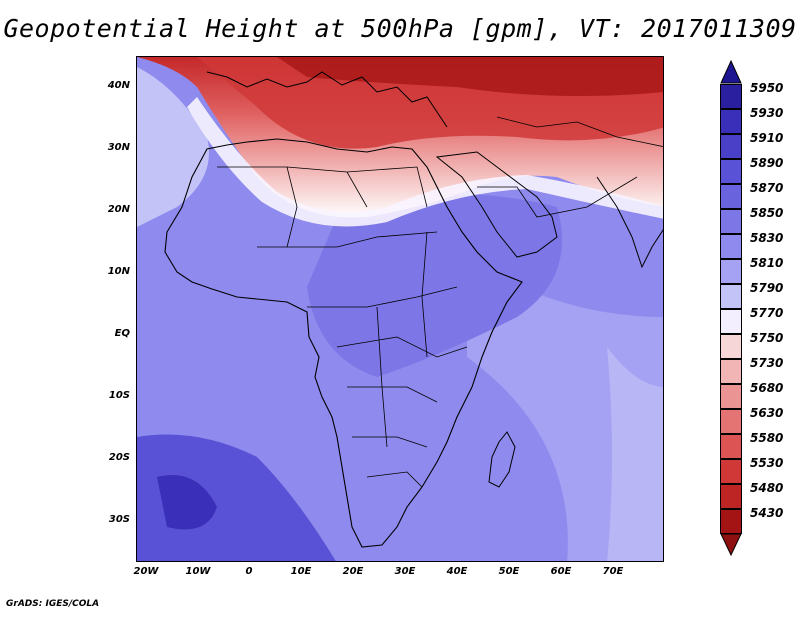 This screenshot has width=800, height=618. Describe the element at coordinates (118, 271) in the screenshot. I see `lat-tick-10n: 10N` at that location.